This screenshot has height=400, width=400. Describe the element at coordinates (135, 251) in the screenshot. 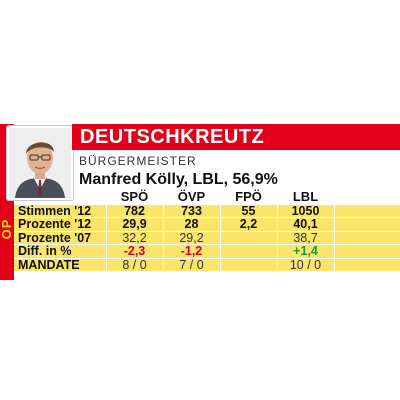

I see `cell: -2,3` at that location.